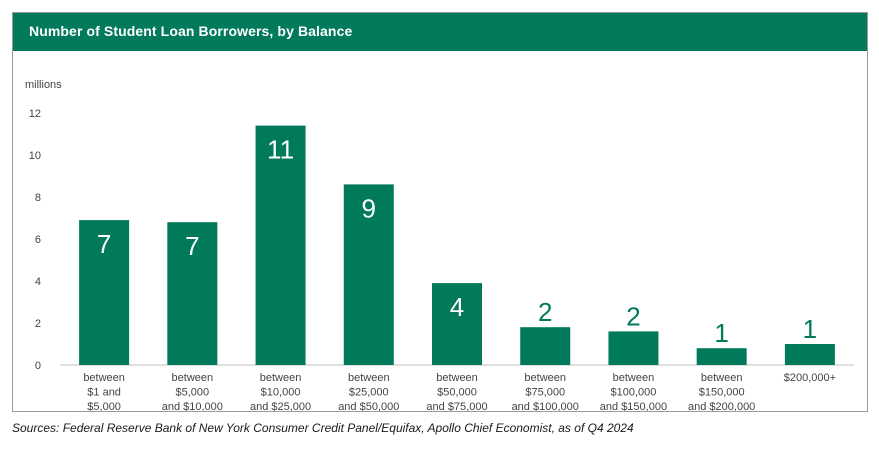 The width and height of the screenshot is (879, 451). I want to click on x-tick-label: $1 and, so click(104, 393).